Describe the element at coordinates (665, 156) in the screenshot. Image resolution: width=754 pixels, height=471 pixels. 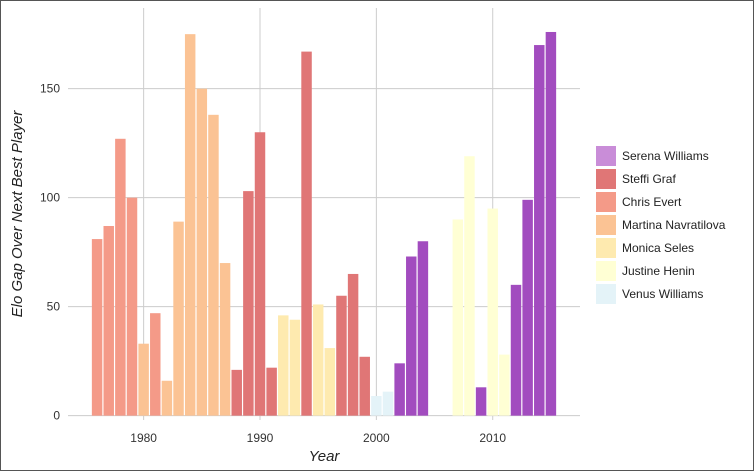
I see `legend-label-serena-williams: Serena Williams` at that location.